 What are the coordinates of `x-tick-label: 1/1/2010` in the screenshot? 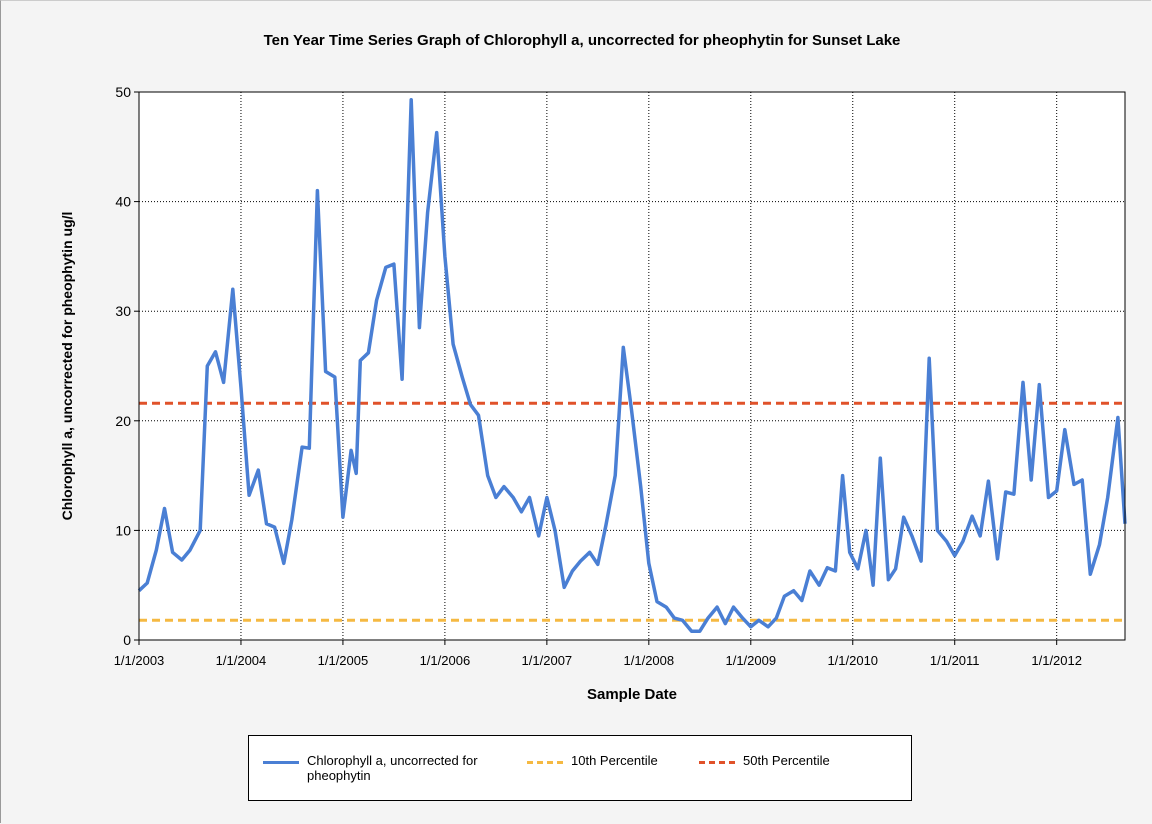 It's located at (852, 660).